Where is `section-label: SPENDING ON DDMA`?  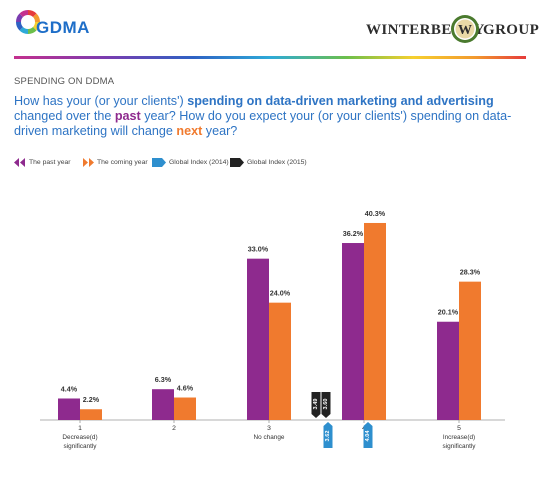 section-label: SPENDING ON DDMA is located at coordinates (64, 81).